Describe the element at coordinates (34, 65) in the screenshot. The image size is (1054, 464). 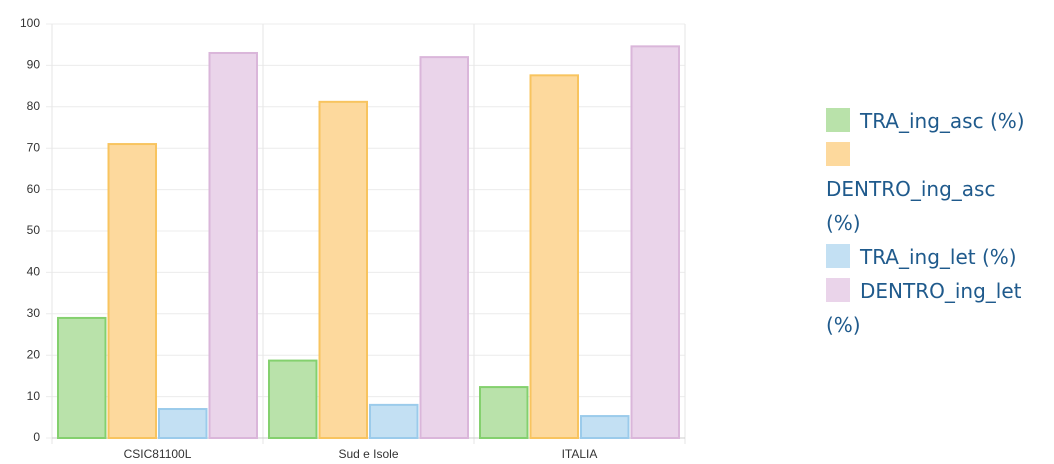
I see `y-tick-label: 90` at that location.